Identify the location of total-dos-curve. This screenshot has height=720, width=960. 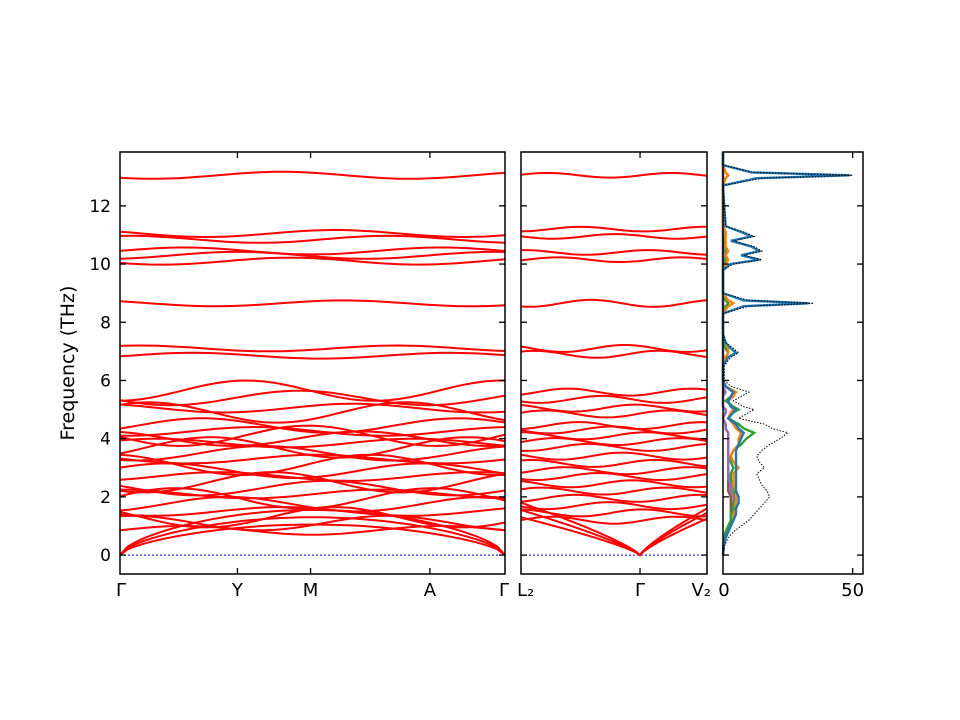
(787, 354).